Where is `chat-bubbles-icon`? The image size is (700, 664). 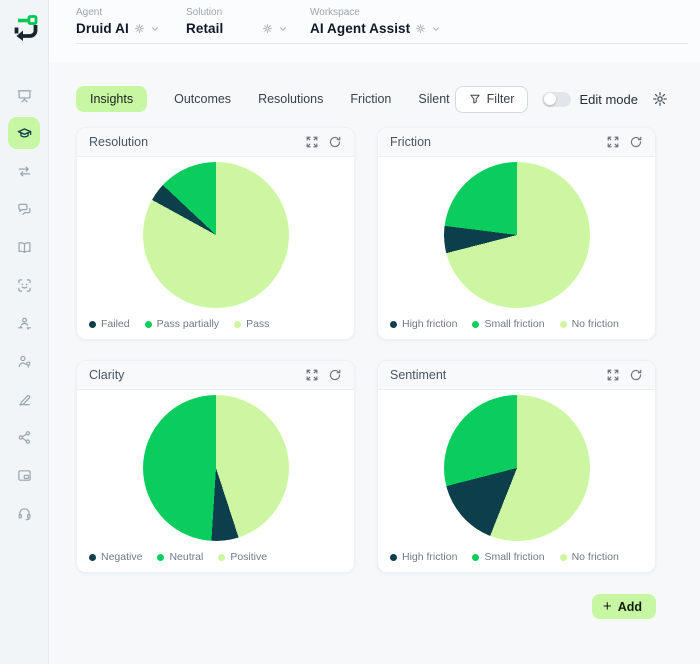
chat-bubbles-icon is located at coordinates (24, 209).